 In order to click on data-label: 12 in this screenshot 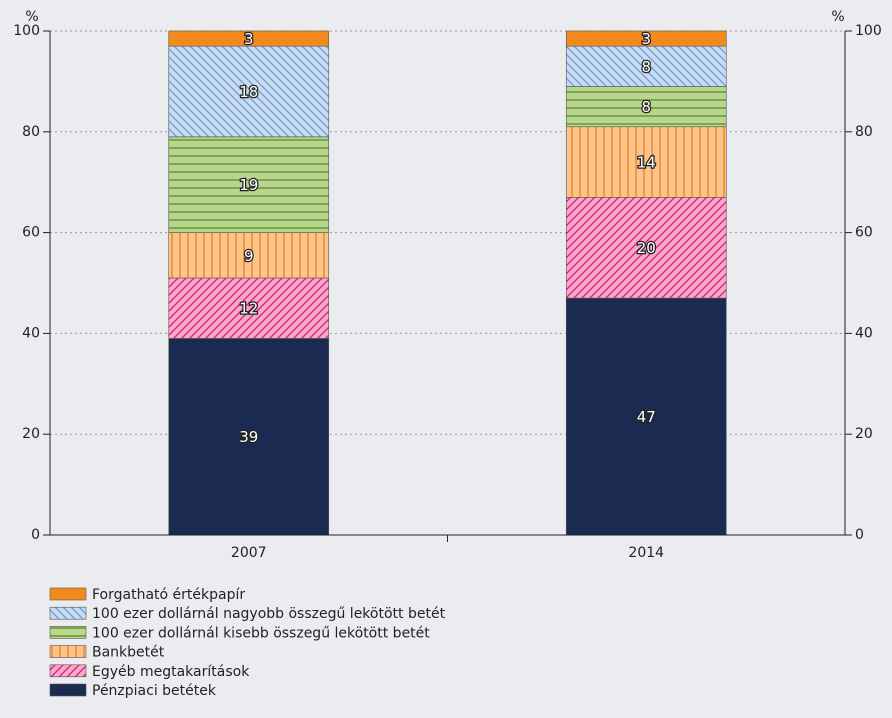, I will do `click(248, 309)`.